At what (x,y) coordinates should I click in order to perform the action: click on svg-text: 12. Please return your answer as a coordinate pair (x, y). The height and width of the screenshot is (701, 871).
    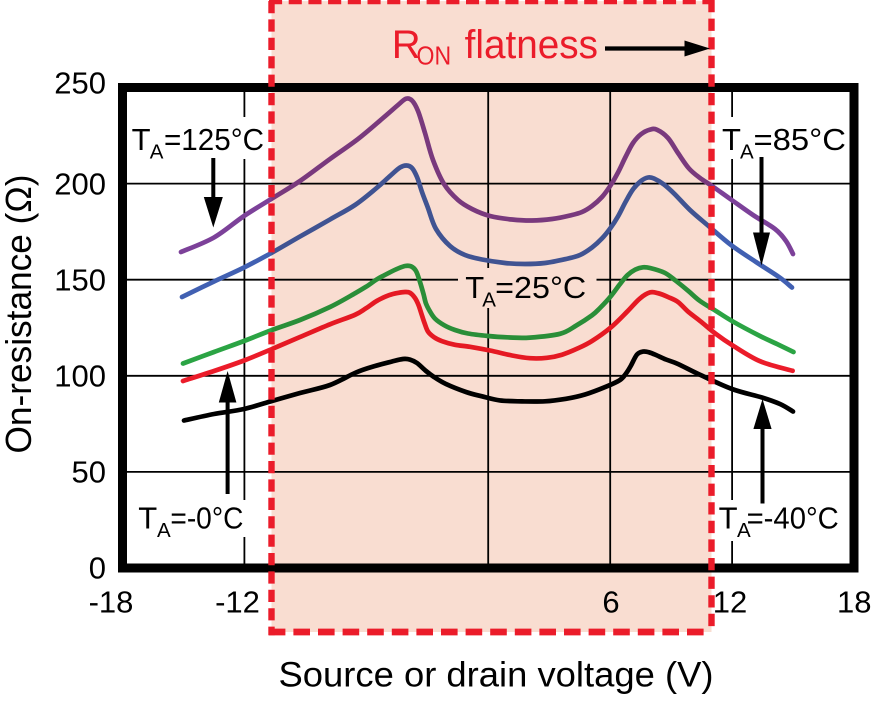
    Looking at the image, I should click on (730, 602).